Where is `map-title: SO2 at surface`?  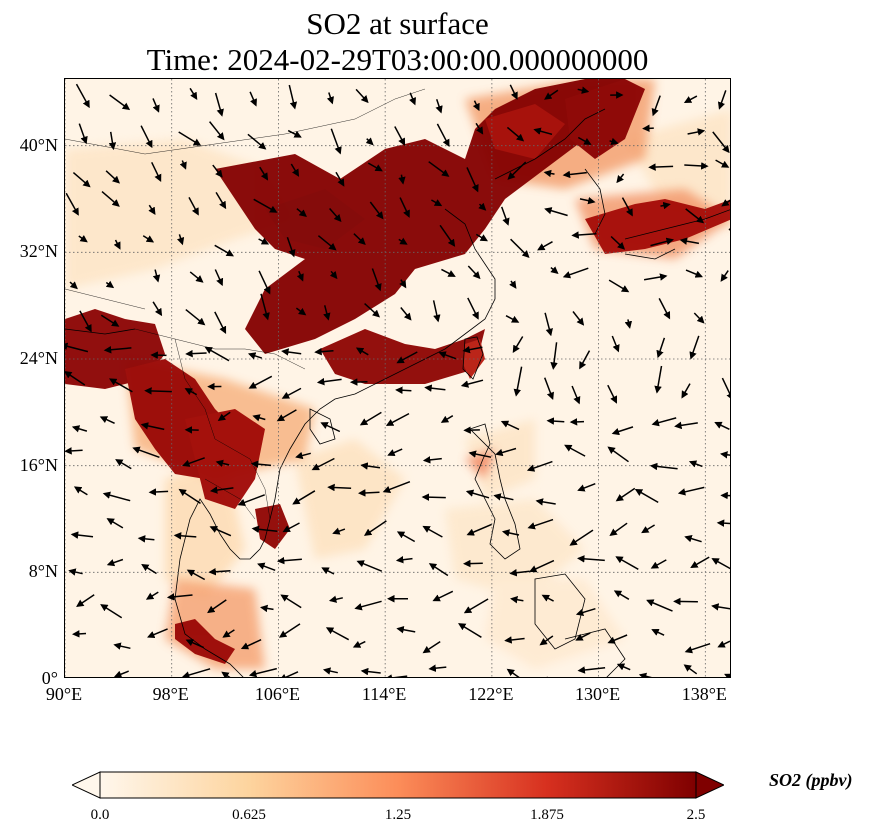 map-title: SO2 at surface is located at coordinates (397, 23).